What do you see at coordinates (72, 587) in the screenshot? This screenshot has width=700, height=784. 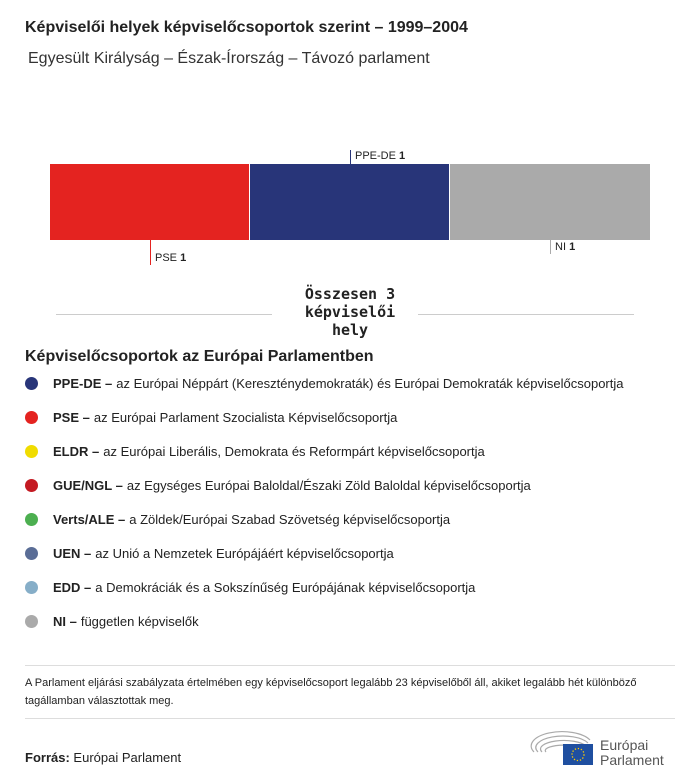 I see `legend-code: EDD –` at bounding box center [72, 587].